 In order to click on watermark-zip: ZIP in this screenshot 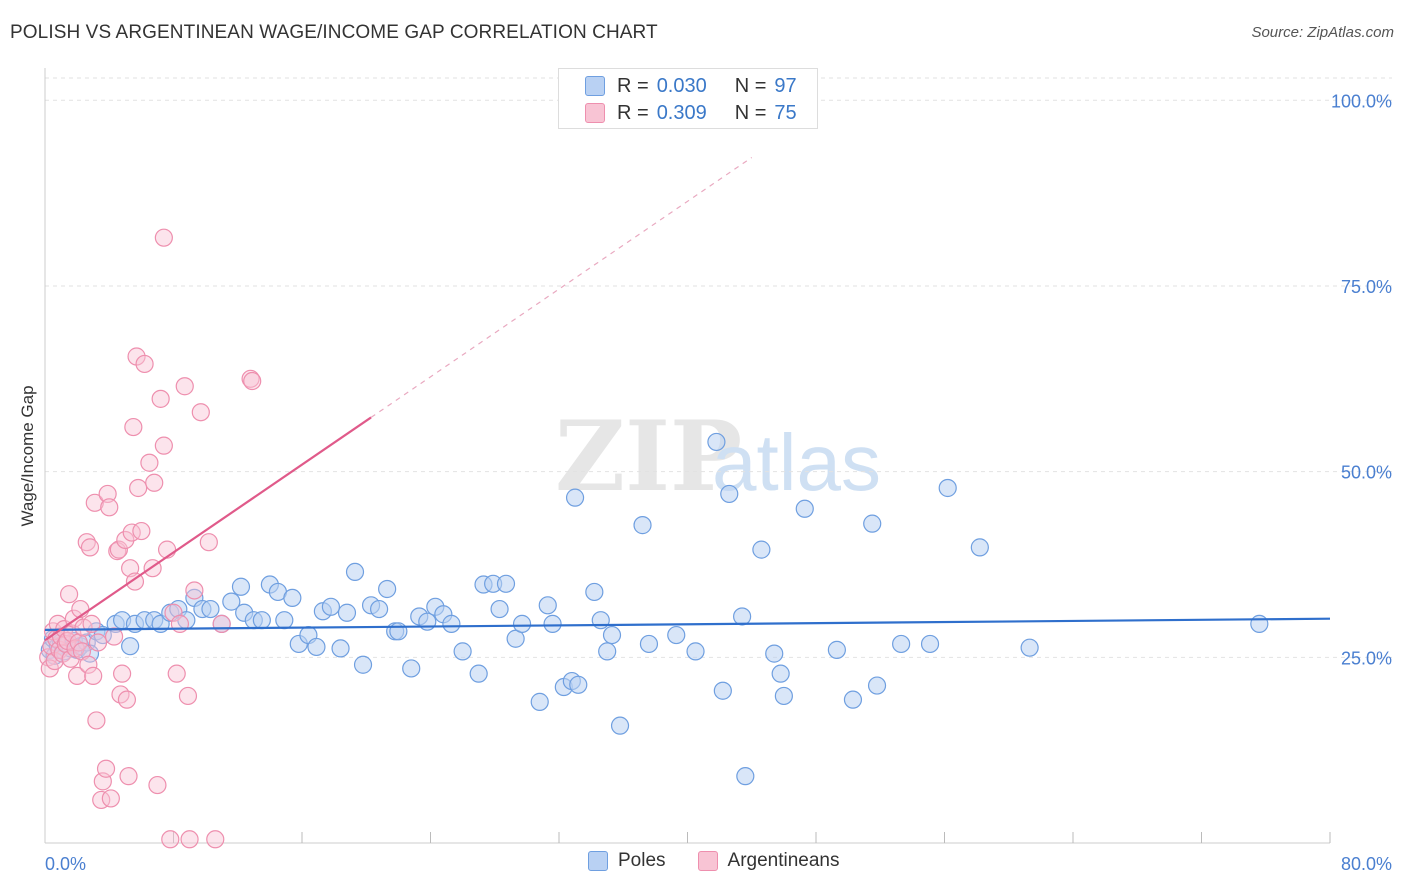, I will do `click(648, 456)`.